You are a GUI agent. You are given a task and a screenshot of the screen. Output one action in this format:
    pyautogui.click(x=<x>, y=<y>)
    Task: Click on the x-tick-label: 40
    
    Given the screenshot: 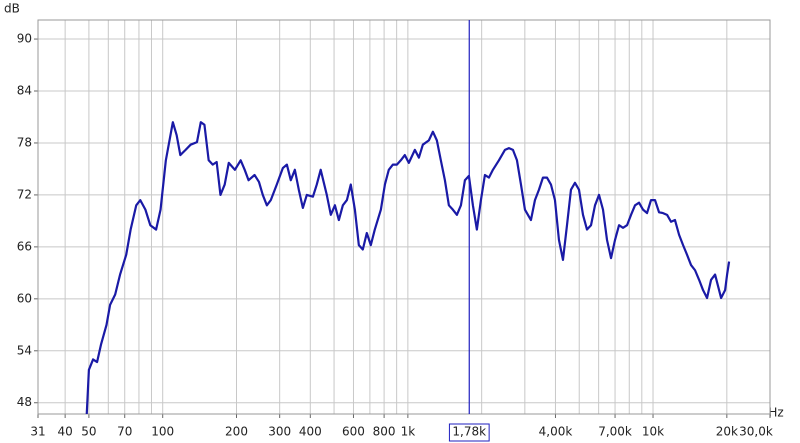 What is the action you would take?
    pyautogui.click(x=64, y=432)
    